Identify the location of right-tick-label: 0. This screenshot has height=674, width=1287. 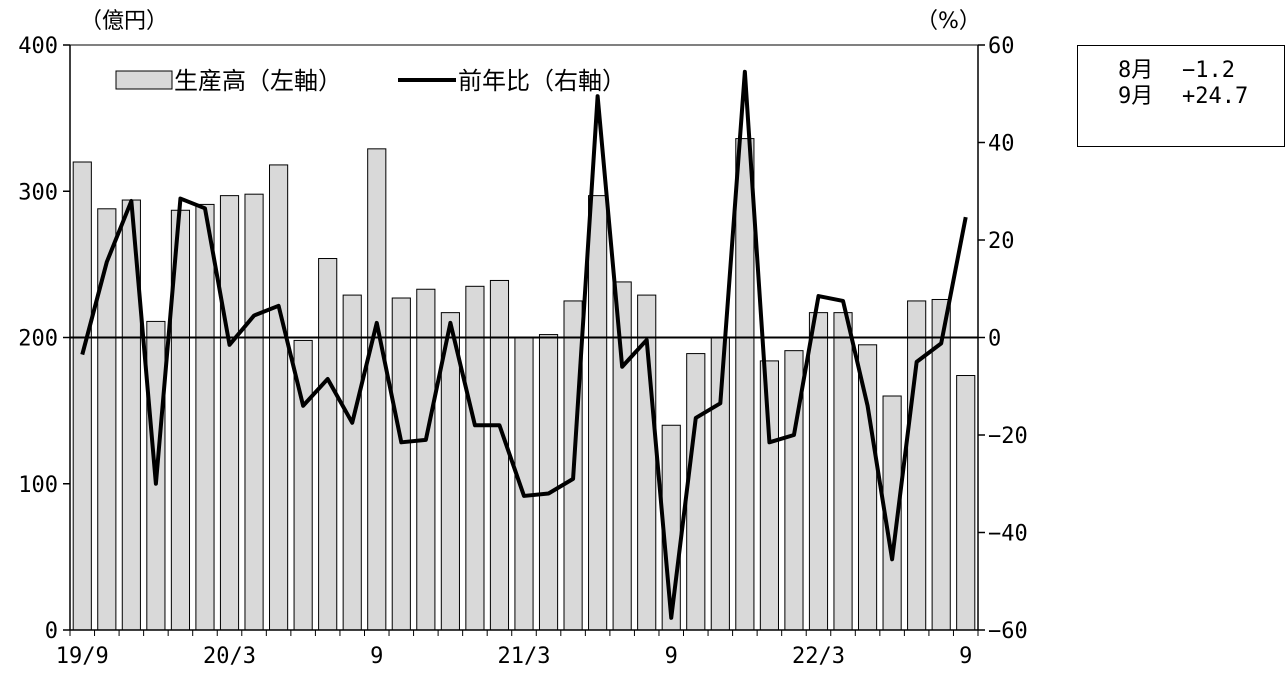
(994, 339).